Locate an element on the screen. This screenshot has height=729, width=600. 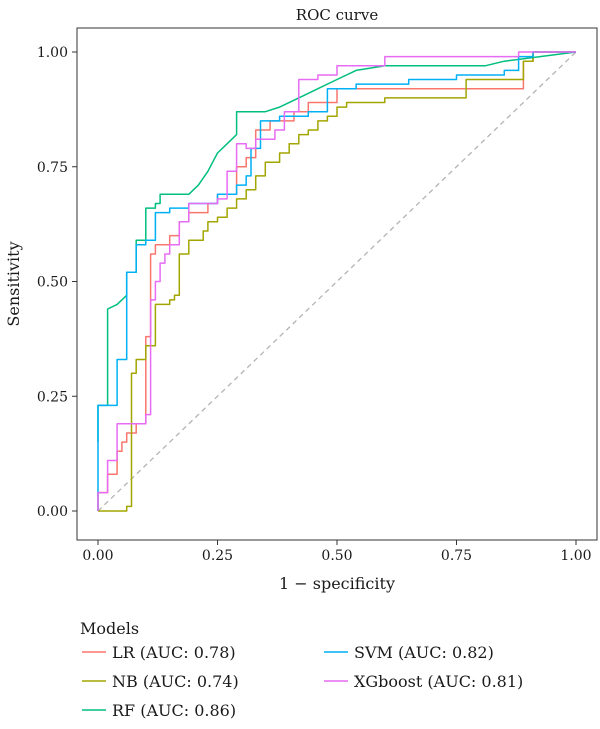
y-tick-label: 1.00 is located at coordinates (52, 53).